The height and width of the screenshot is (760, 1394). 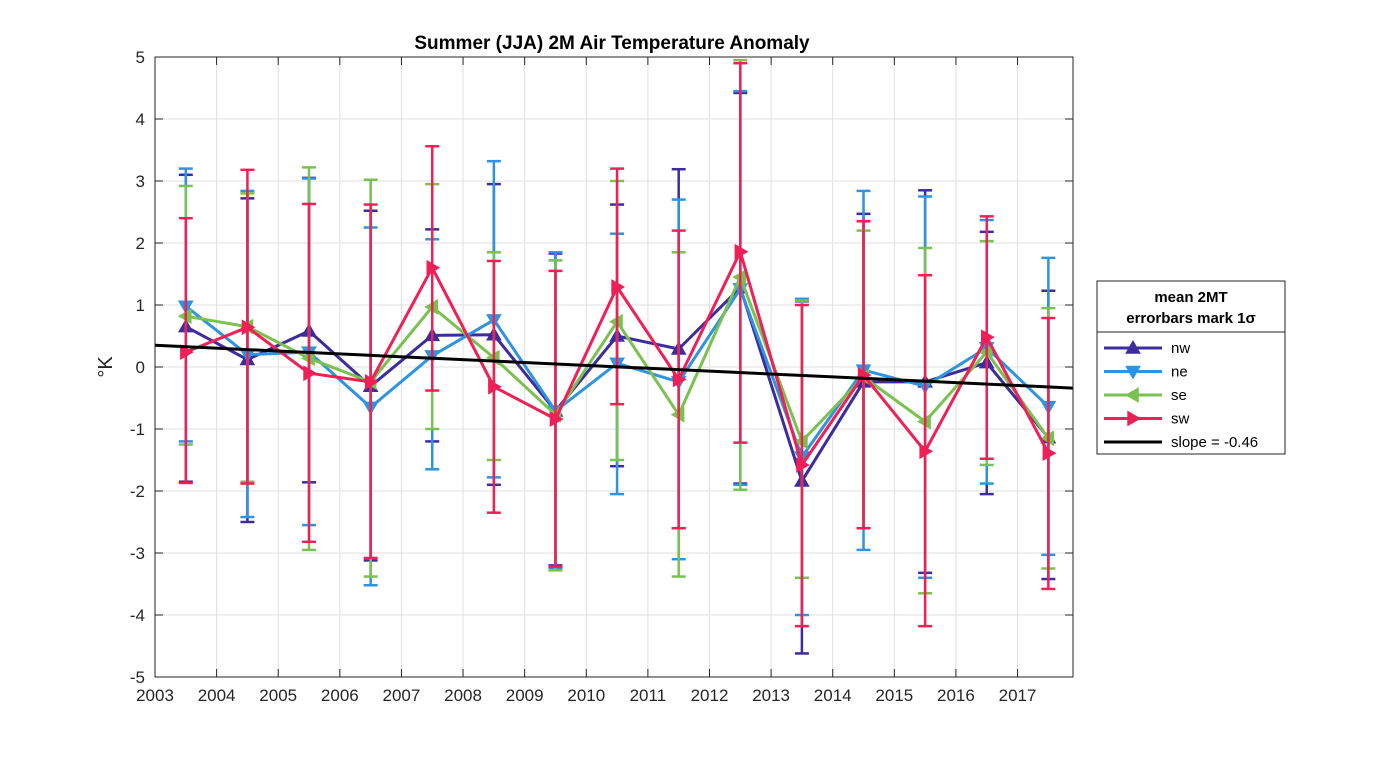 What do you see at coordinates (140, 57) in the screenshot?
I see `y-tick-label: 5` at bounding box center [140, 57].